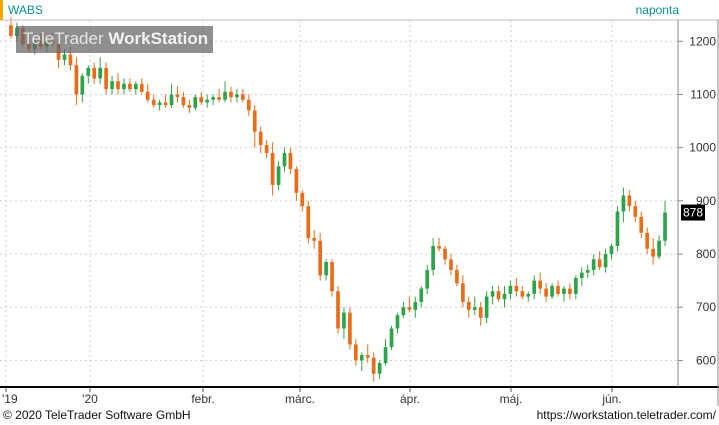  What do you see at coordinates (702, 148) in the screenshot?
I see `y-tick-label: 1000` at bounding box center [702, 148].